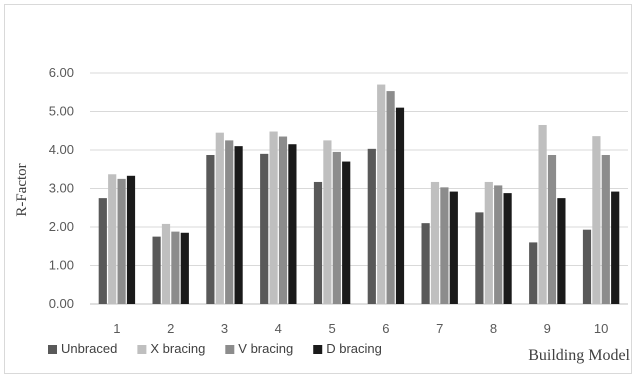 The image size is (637, 379). I want to click on y-tick-label: 4.00, so click(61, 149).